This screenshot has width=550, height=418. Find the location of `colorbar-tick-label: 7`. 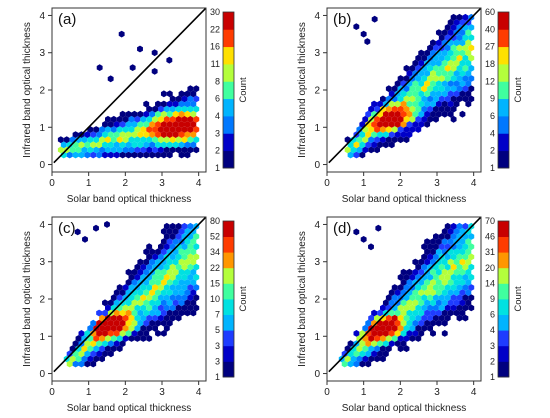

colorbar-tick-label: 7 is located at coordinates (217, 315).